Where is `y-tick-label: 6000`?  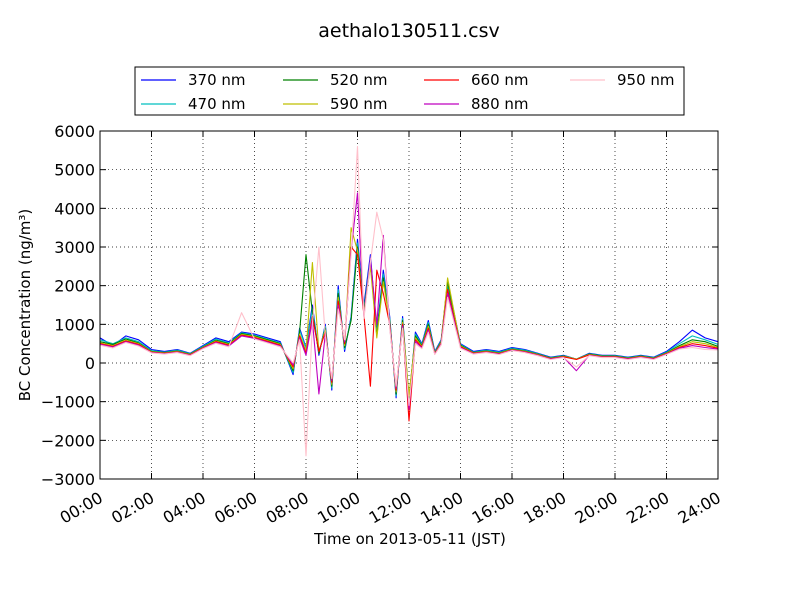
y-tick-label: 6000 is located at coordinates (74, 131).